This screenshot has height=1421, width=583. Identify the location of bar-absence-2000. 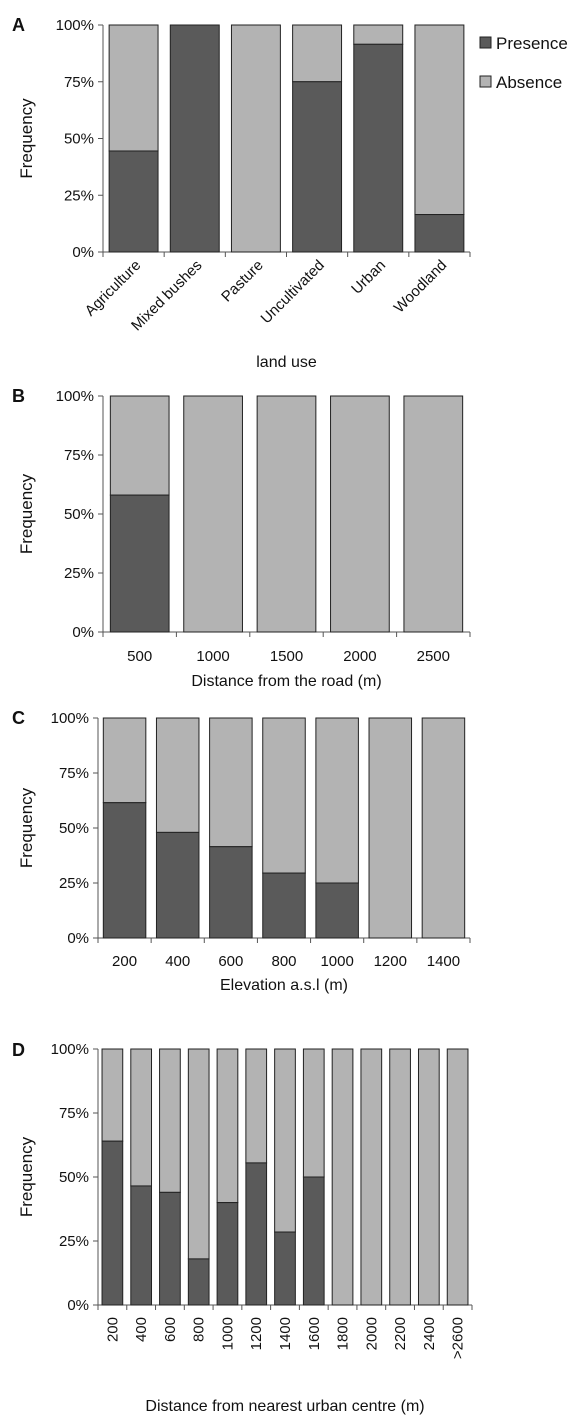
(360, 514).